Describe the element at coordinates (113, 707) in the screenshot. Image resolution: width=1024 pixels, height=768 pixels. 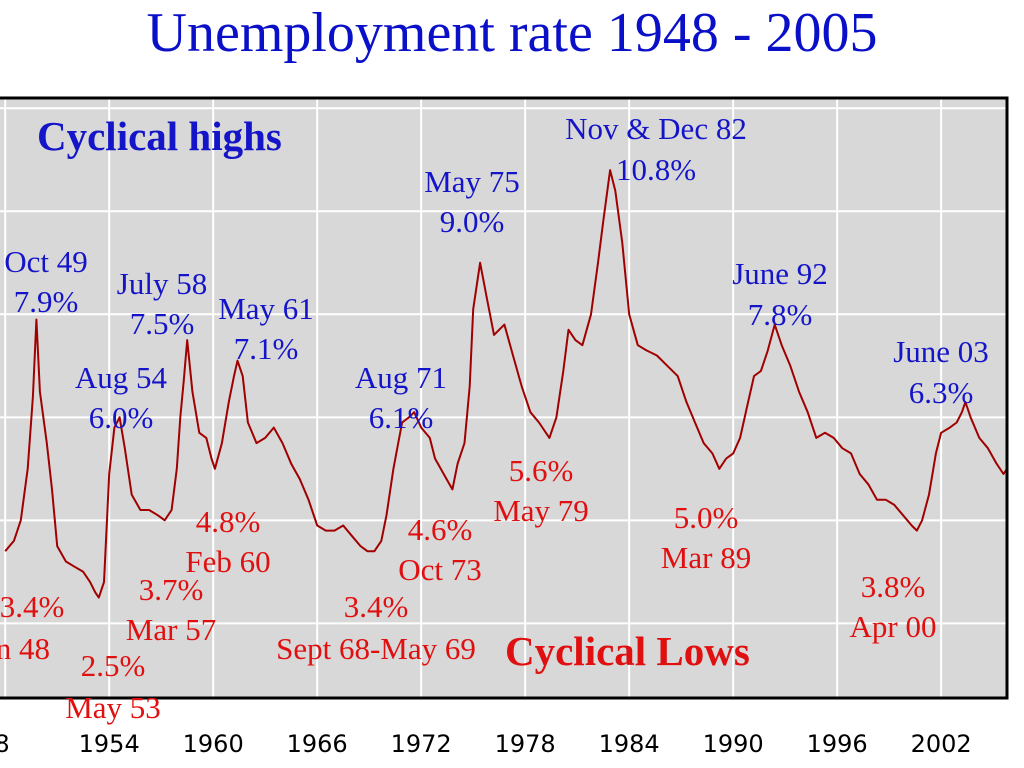
I see `low-date-label: May 53` at that location.